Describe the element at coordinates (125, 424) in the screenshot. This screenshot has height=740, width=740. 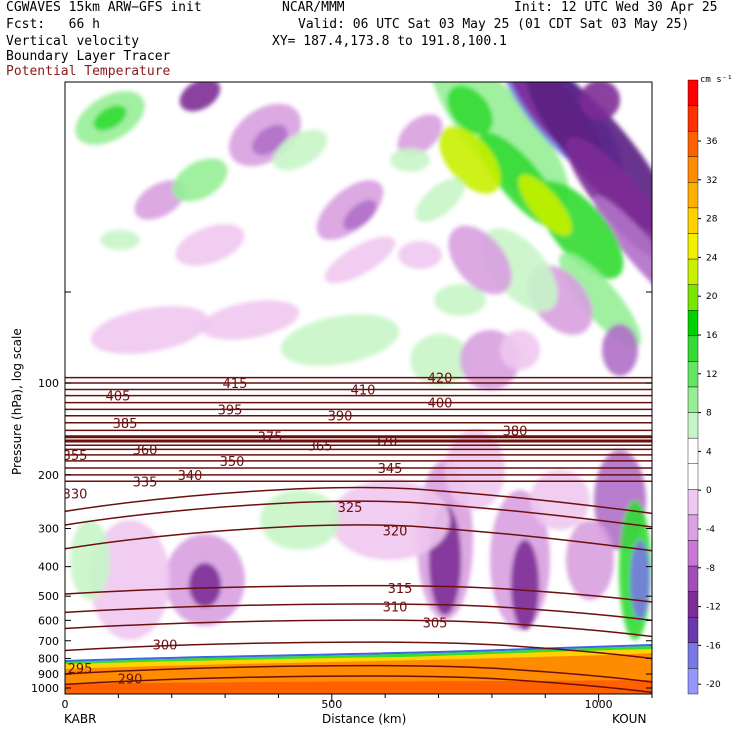
I see `contour-label: 385` at that location.